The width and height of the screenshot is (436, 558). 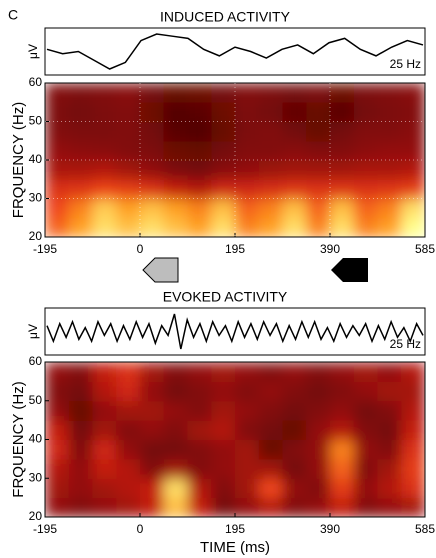 I want to click on x-tick-label: 195, so click(x=235, y=529).